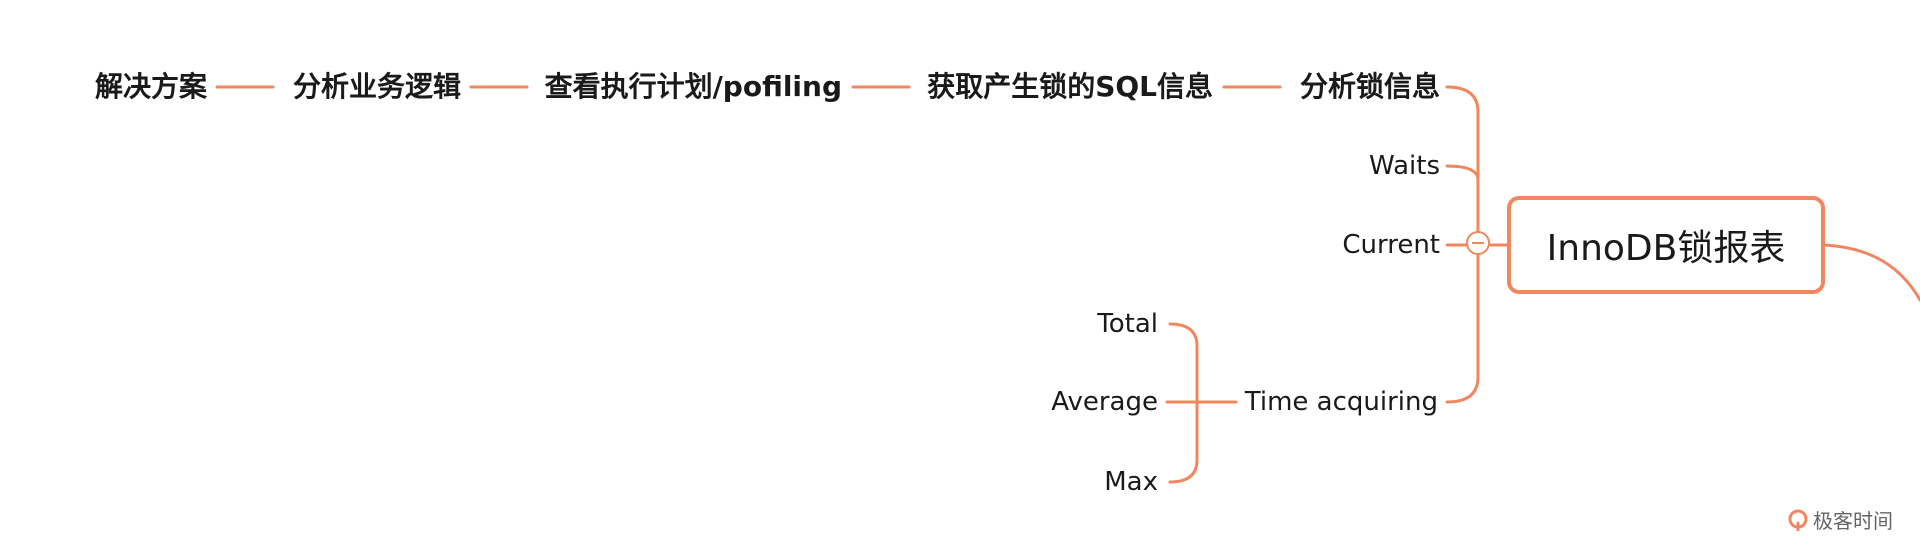 The height and width of the screenshot is (548, 1920). I want to click on node-analyze-lock-info: 分析锁信息, so click(1369, 86).